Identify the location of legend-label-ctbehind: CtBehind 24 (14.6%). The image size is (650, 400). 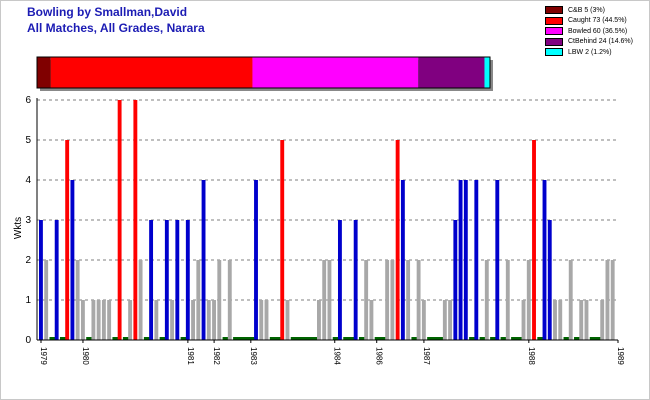
(600, 42).